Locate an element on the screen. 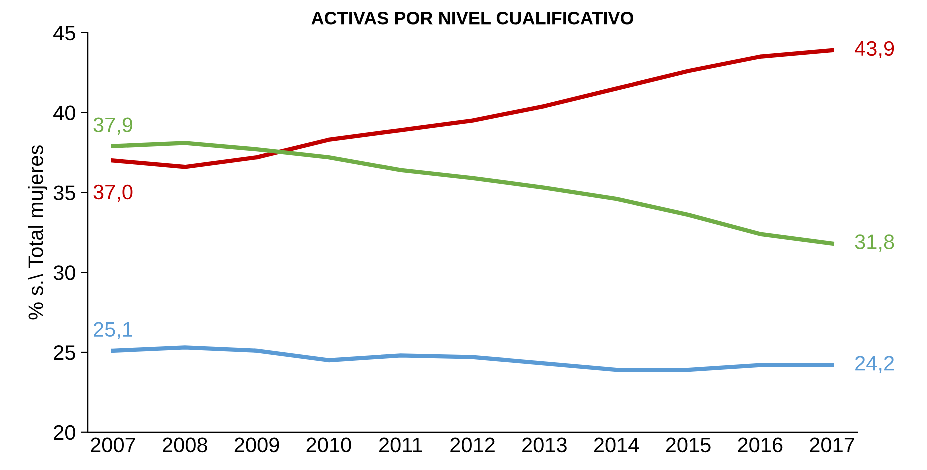 This screenshot has width=927, height=470. line-series is located at coordinates (472, 359).